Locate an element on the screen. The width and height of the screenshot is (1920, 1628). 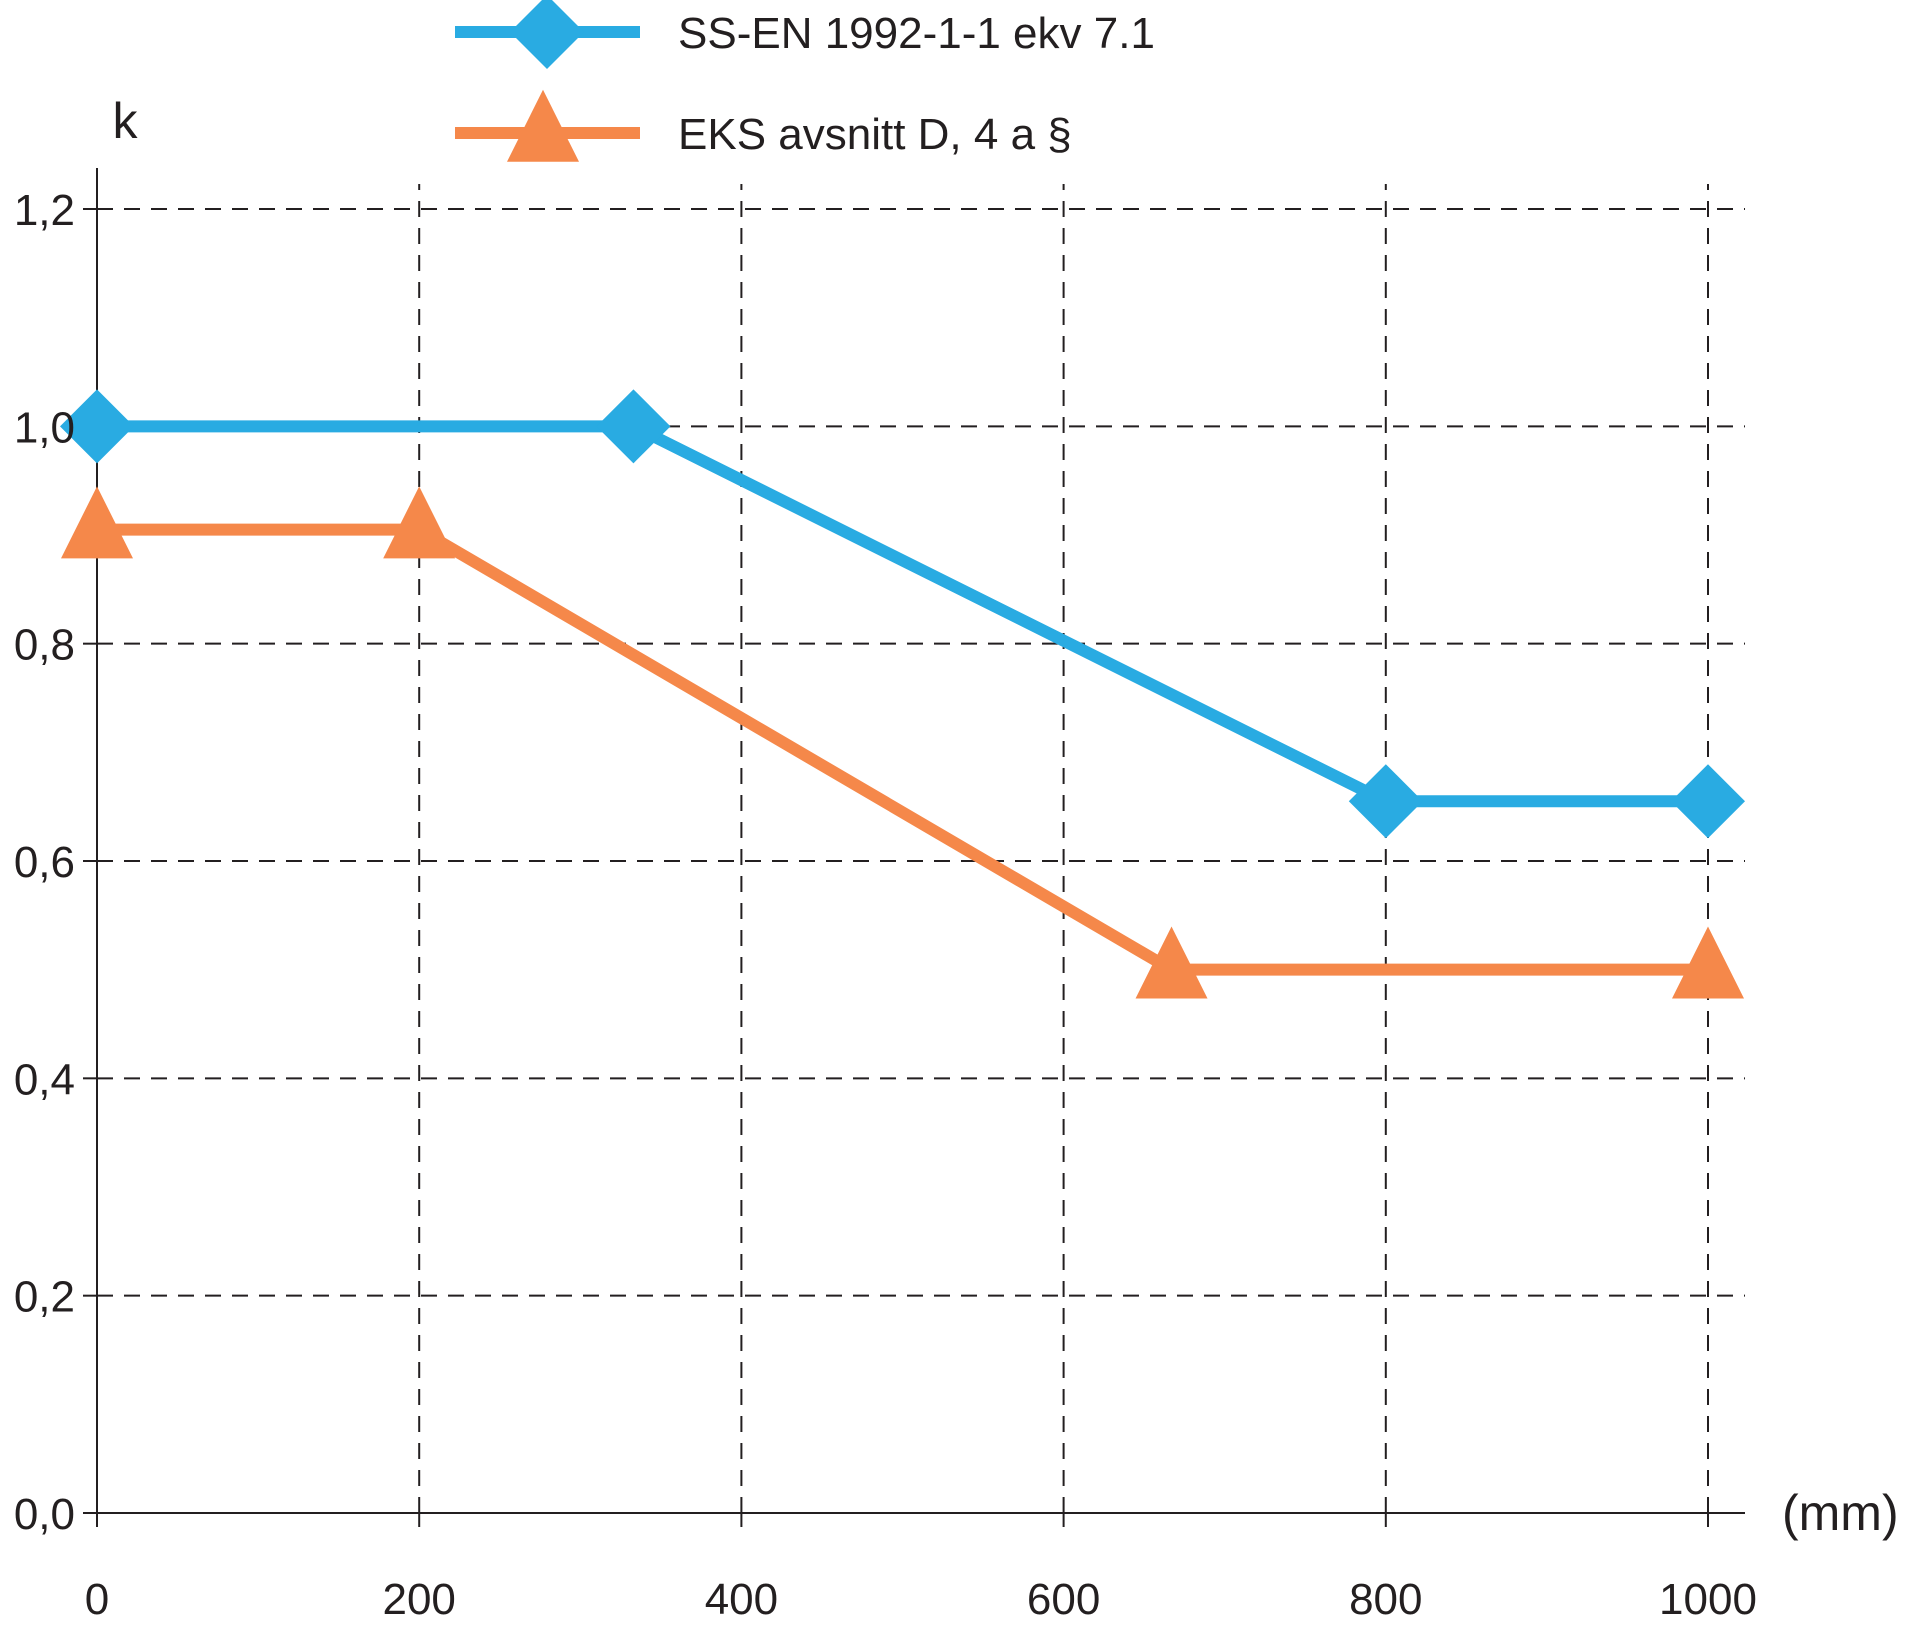
legend-label: EKS avsnitt D, 4 a § is located at coordinates (875, 134).